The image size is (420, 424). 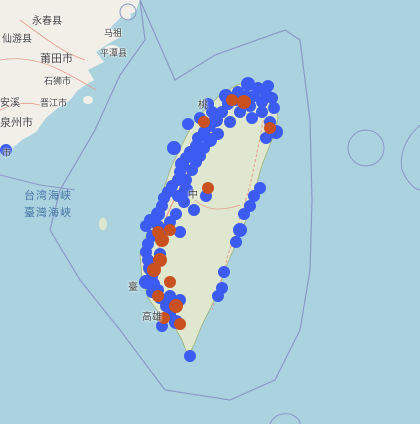 I want to click on boundary-ring-small, so click(x=128, y=12).